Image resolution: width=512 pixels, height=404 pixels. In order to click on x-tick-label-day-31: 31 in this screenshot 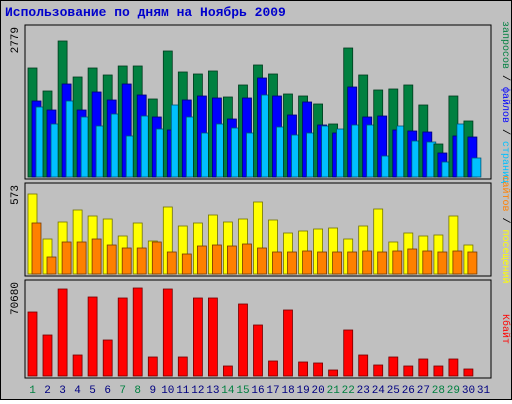, I will do `click(484, 391)`.